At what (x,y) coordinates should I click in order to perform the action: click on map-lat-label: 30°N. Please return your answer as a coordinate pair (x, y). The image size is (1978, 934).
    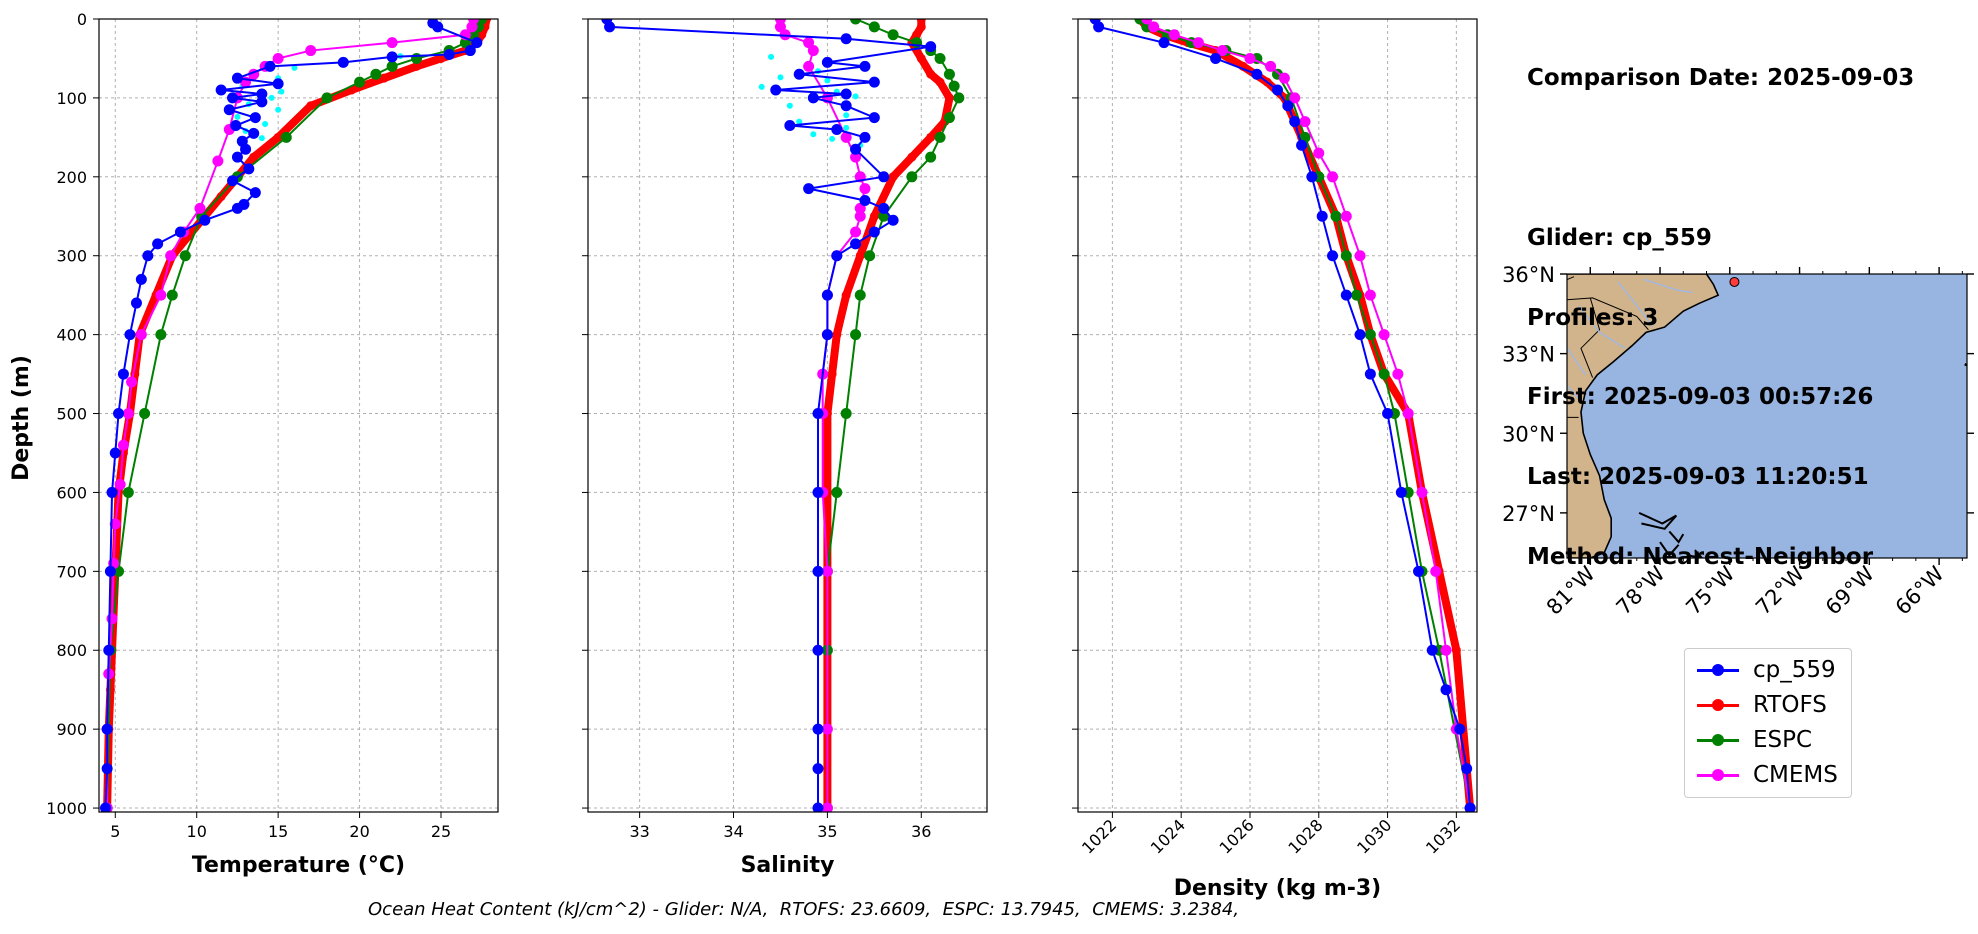
    Looking at the image, I should click on (1528, 434).